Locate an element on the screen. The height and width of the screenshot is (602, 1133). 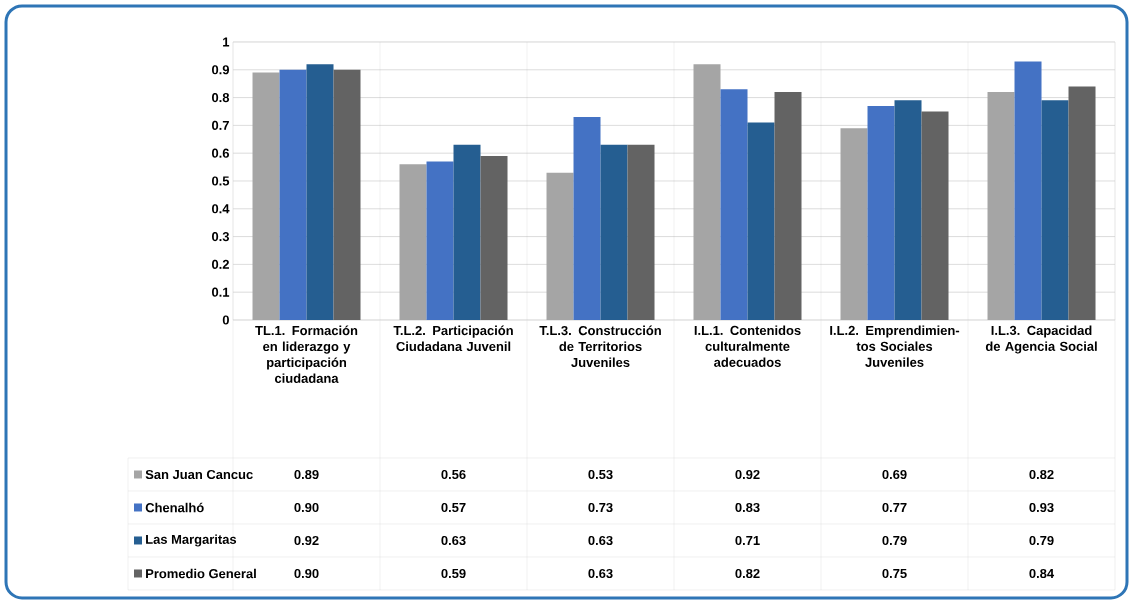
data-label: 0.93 is located at coordinates (1041, 507).